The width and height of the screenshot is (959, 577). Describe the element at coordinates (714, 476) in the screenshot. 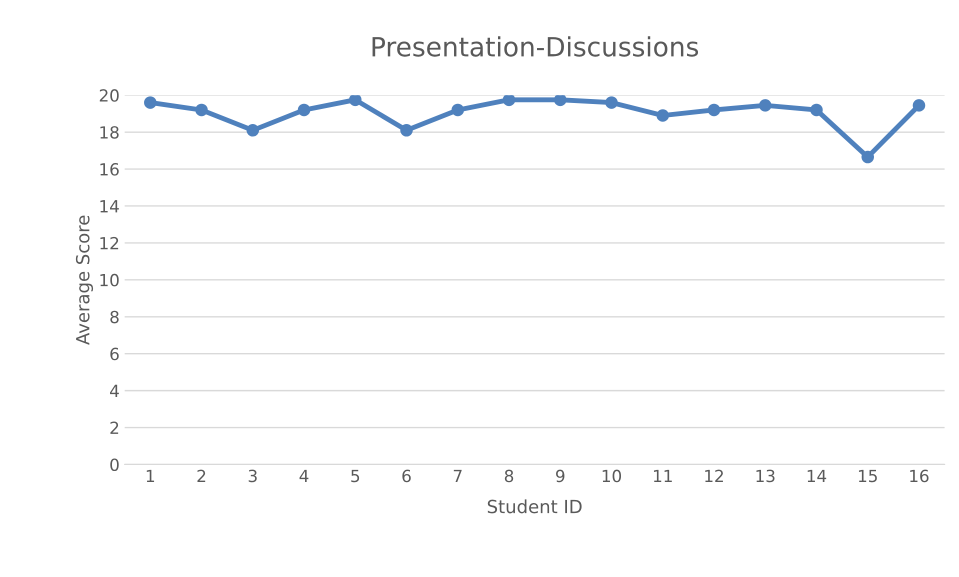

I see `x-tick-label: 12` at that location.